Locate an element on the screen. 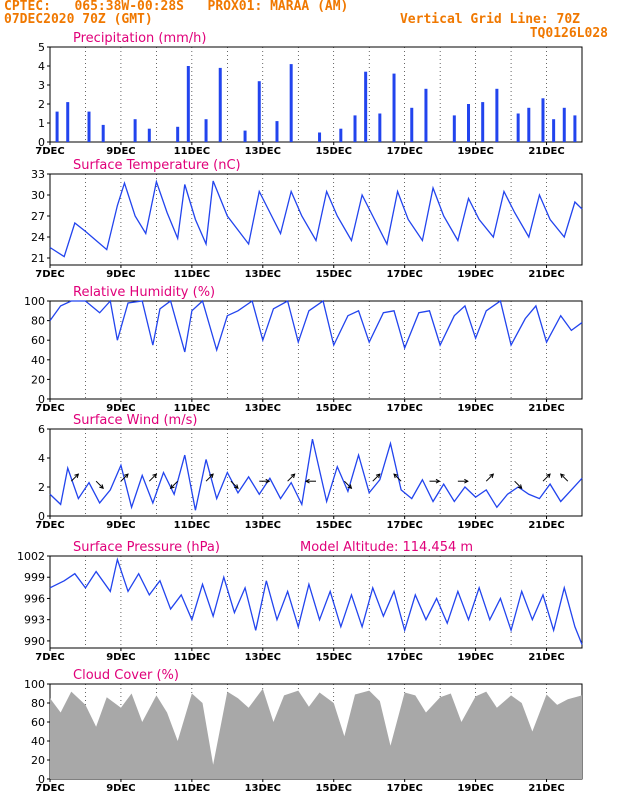 The height and width of the screenshot is (800, 618). y-tick-label: 60 is located at coordinates (38, 722).